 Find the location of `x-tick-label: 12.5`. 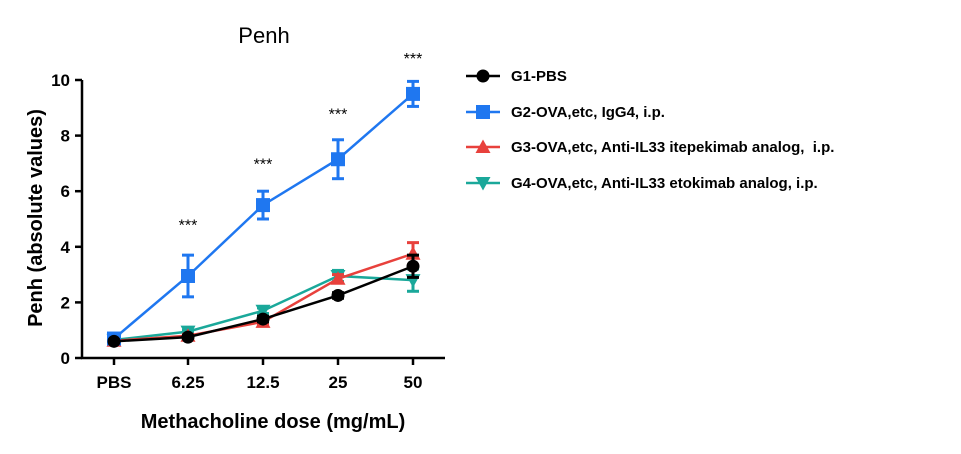

x-tick-label: 12.5 is located at coordinates (262, 382).